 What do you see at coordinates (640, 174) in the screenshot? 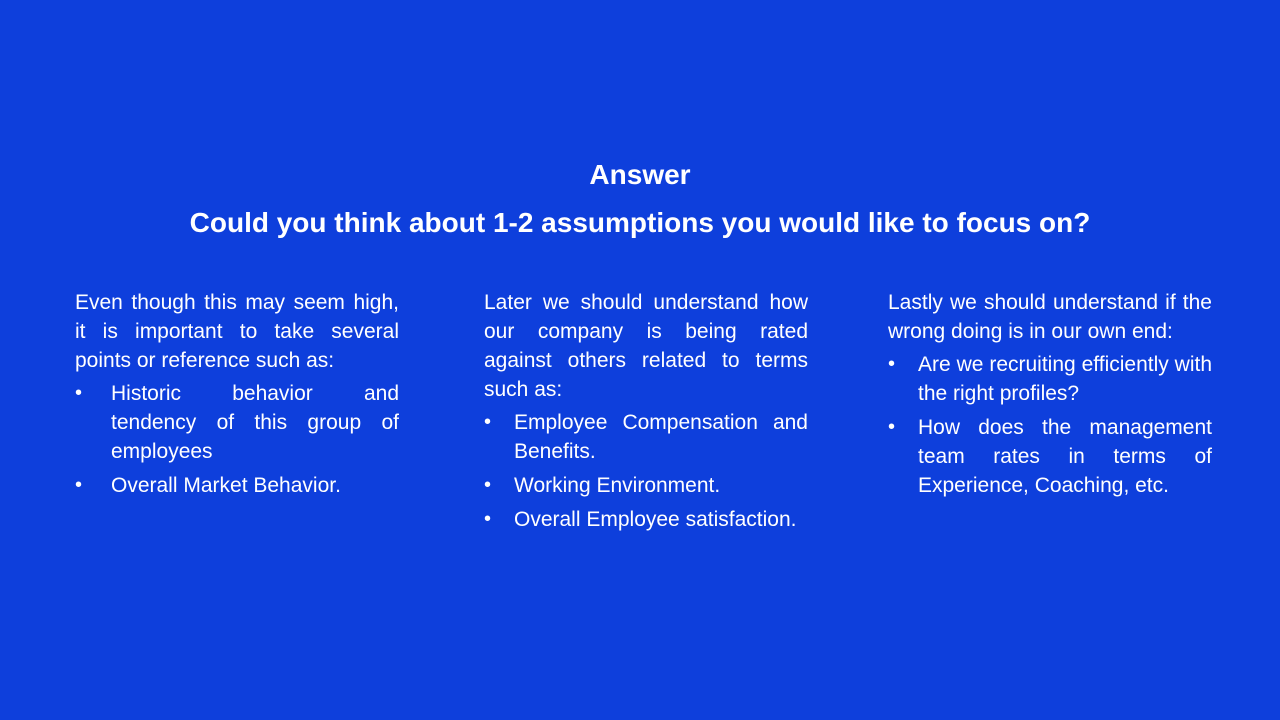
I see `slide-title: Answer` at bounding box center [640, 174].